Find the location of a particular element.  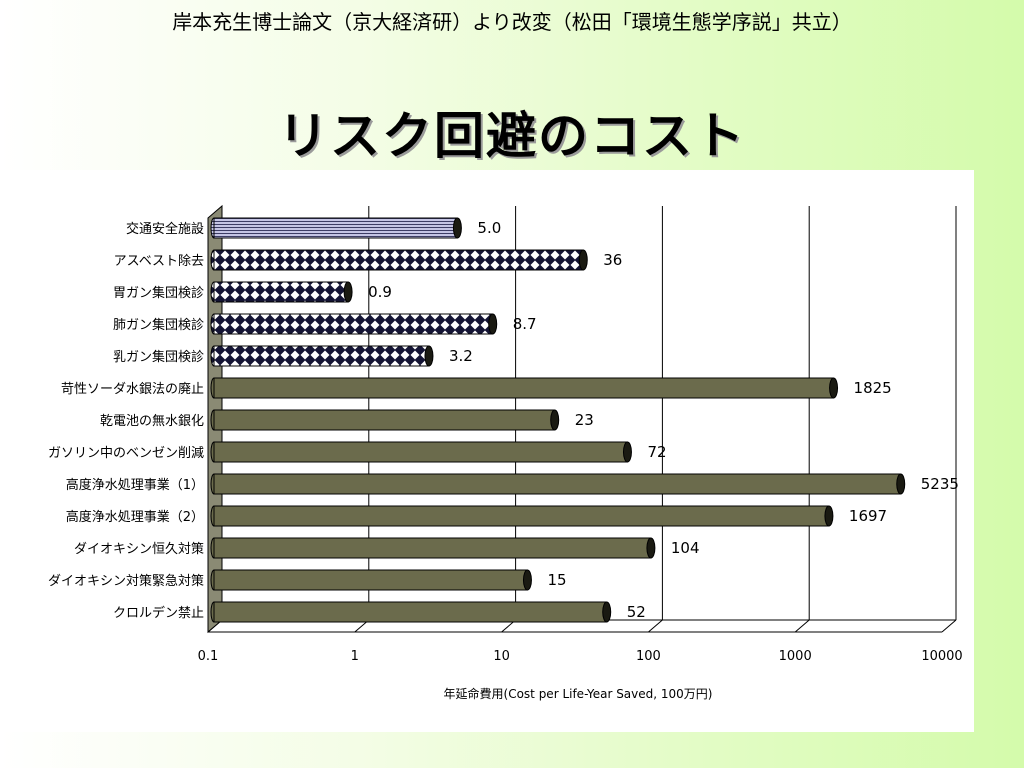

category-label: ダイオキシン対策緊急対策 is located at coordinates (126, 581).